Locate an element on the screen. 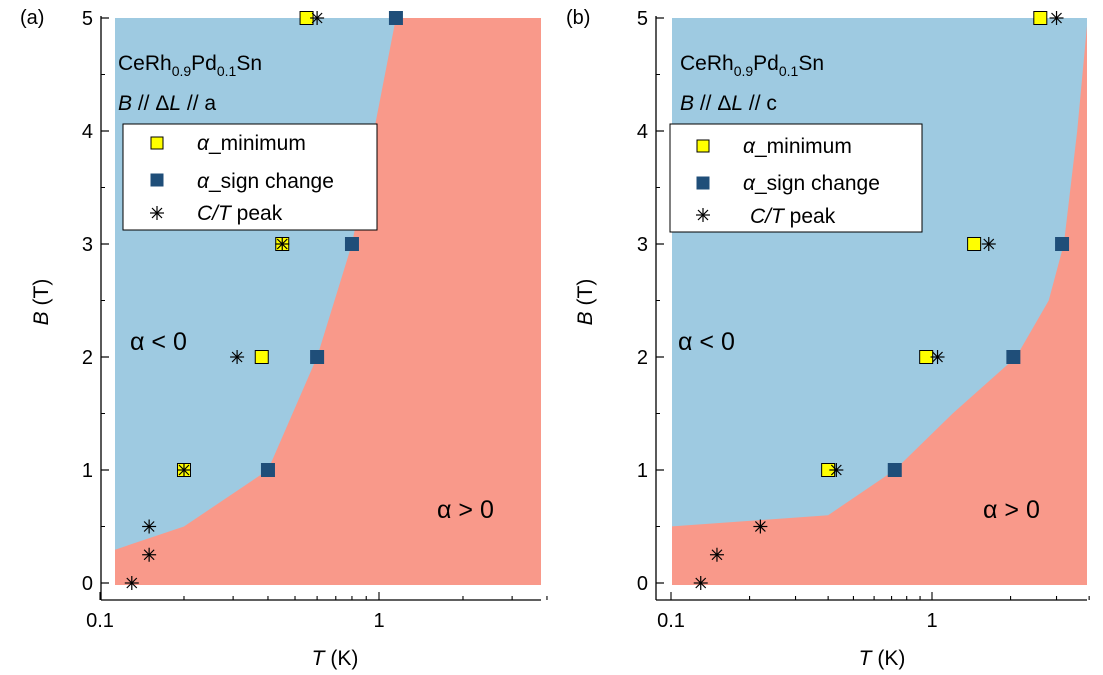 Image resolution: width=1103 pixels, height=675 pixels. orientation-label: B // ΔL // c is located at coordinates (728, 103).